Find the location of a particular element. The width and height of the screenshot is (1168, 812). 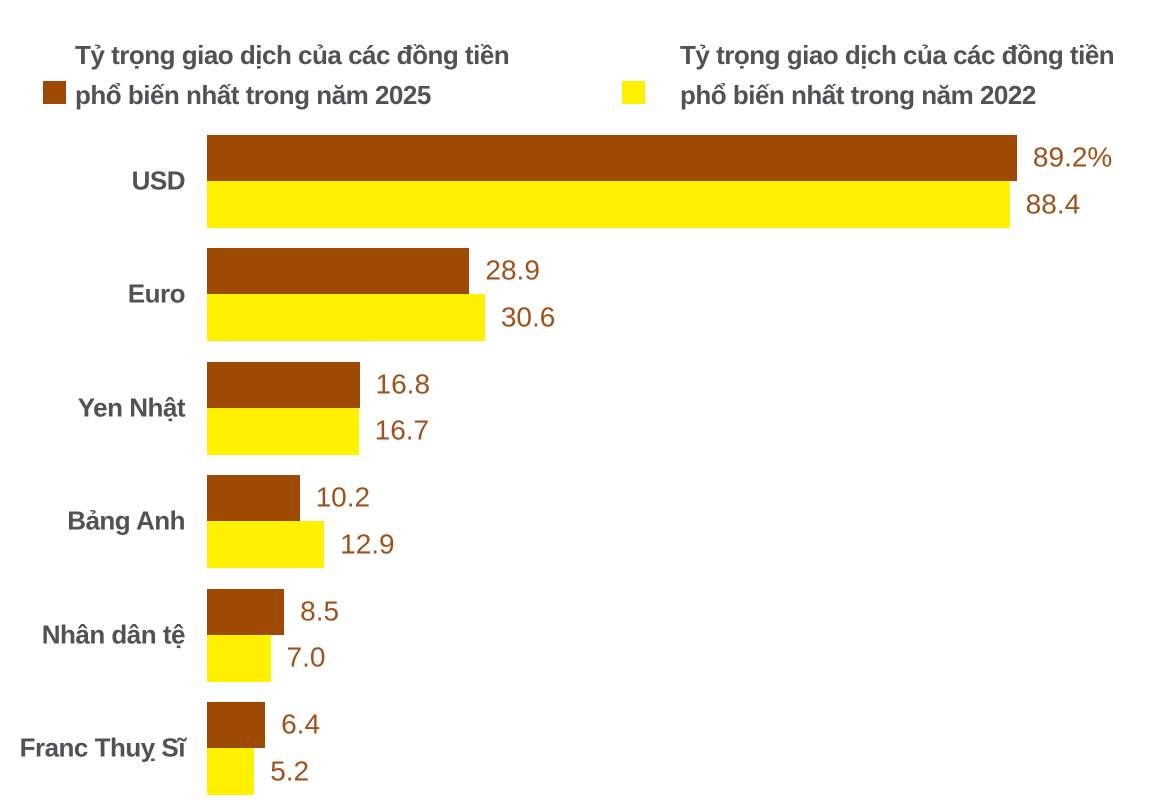

value-label-2025-row4: 10.2 is located at coordinates (343, 497).